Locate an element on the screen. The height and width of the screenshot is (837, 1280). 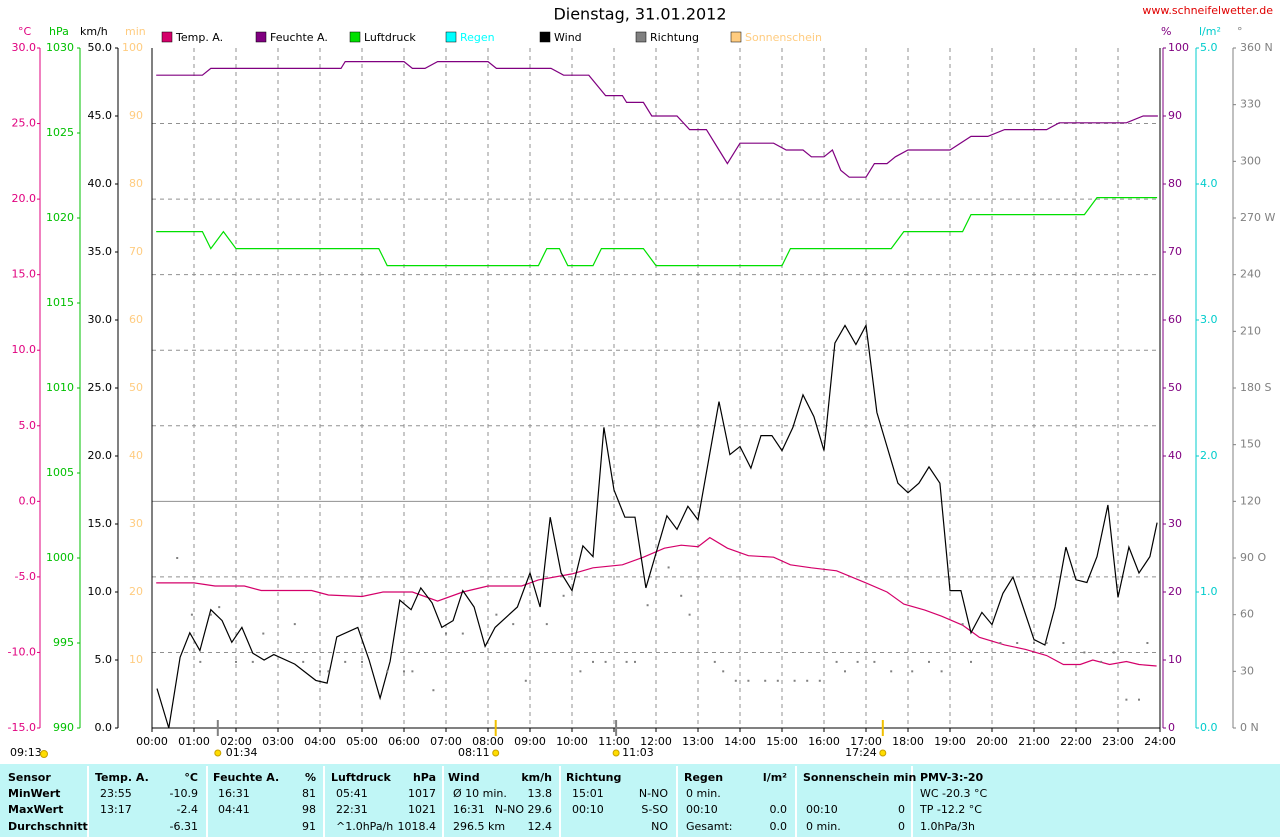
summary-cell: 13:17 is located at coordinates (116, 809).